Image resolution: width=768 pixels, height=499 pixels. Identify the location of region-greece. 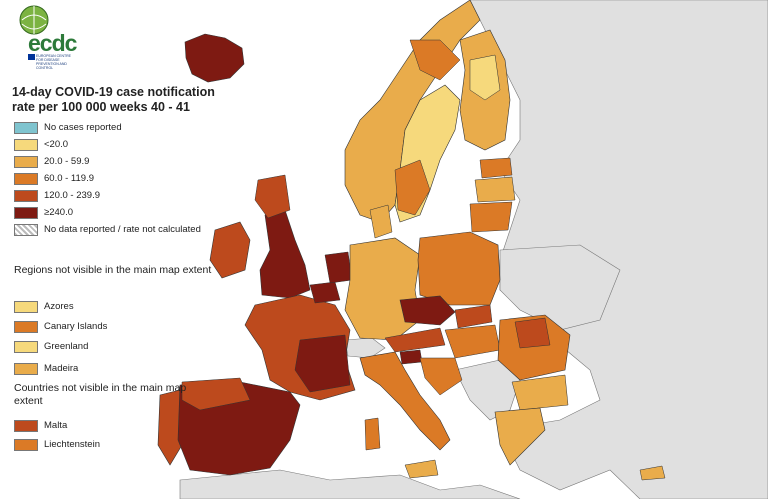
(520, 436).